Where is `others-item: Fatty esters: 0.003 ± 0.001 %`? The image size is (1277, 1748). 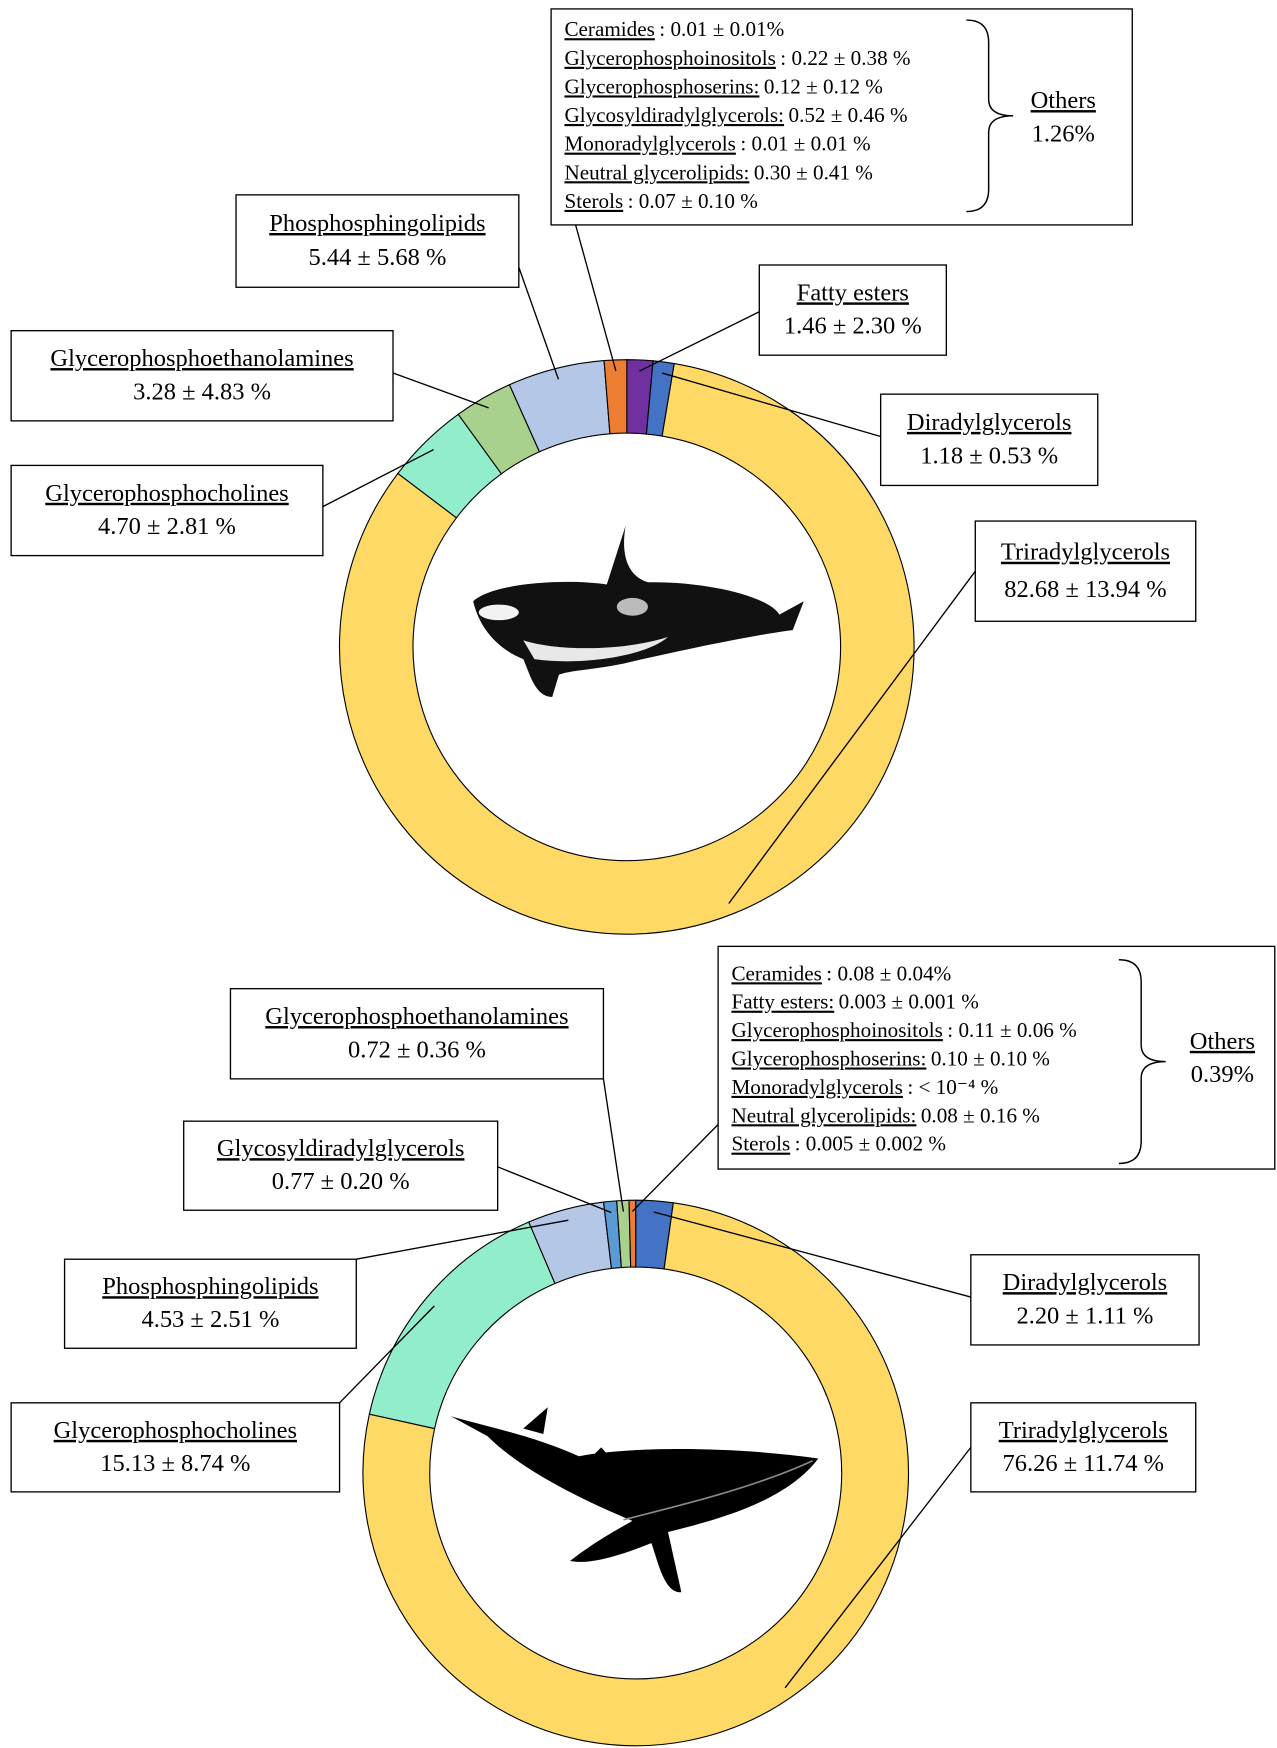 others-item: Fatty esters: 0.003 ± 0.001 % is located at coordinates (854, 1002).